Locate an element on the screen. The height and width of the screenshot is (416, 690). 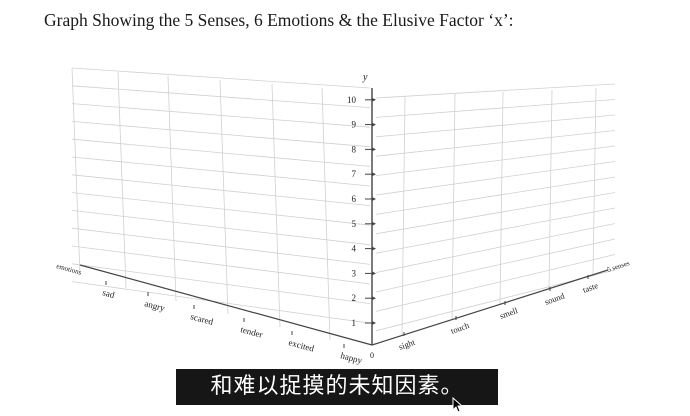
emotion-tick-label: tender is located at coordinates (251, 331).